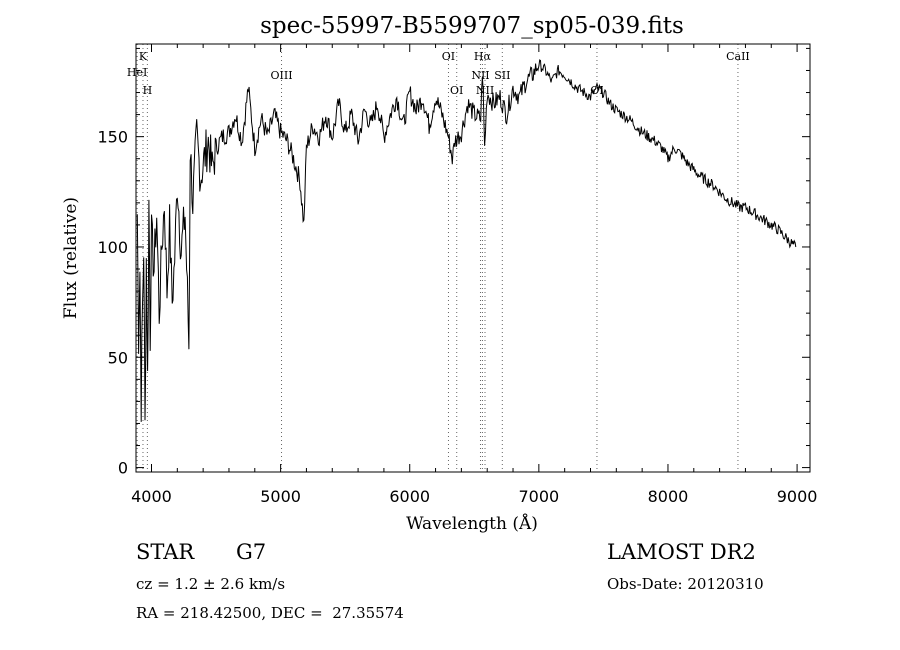  Describe the element at coordinates (448, 56) in the screenshot. I see `line-label-4: OI` at that location.